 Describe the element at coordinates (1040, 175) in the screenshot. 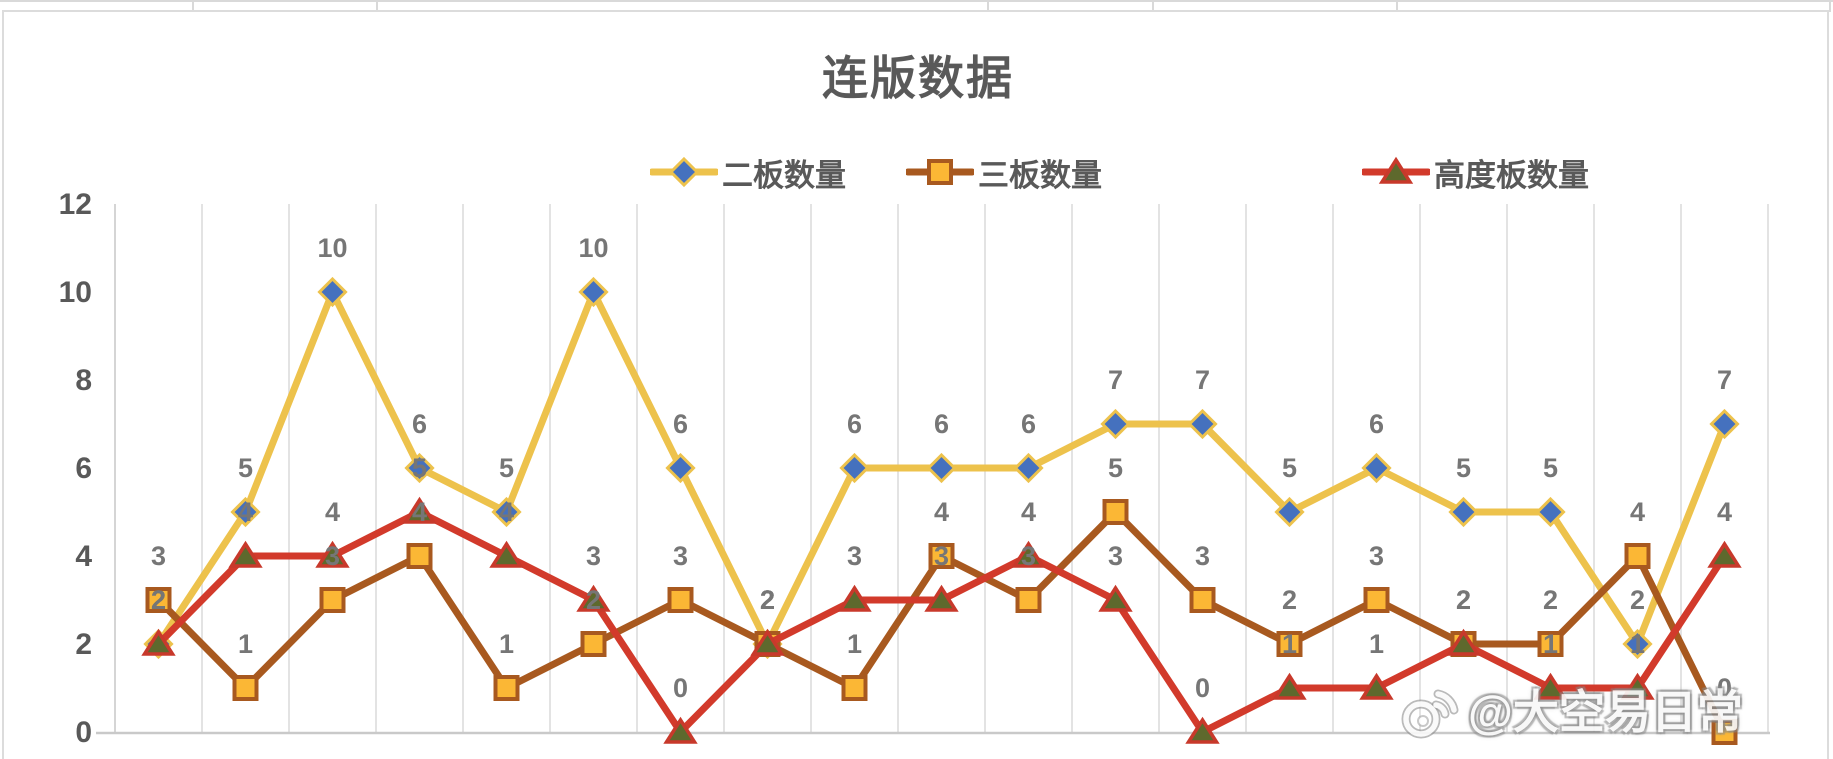

I see `legend-label: 三板数量` at that location.